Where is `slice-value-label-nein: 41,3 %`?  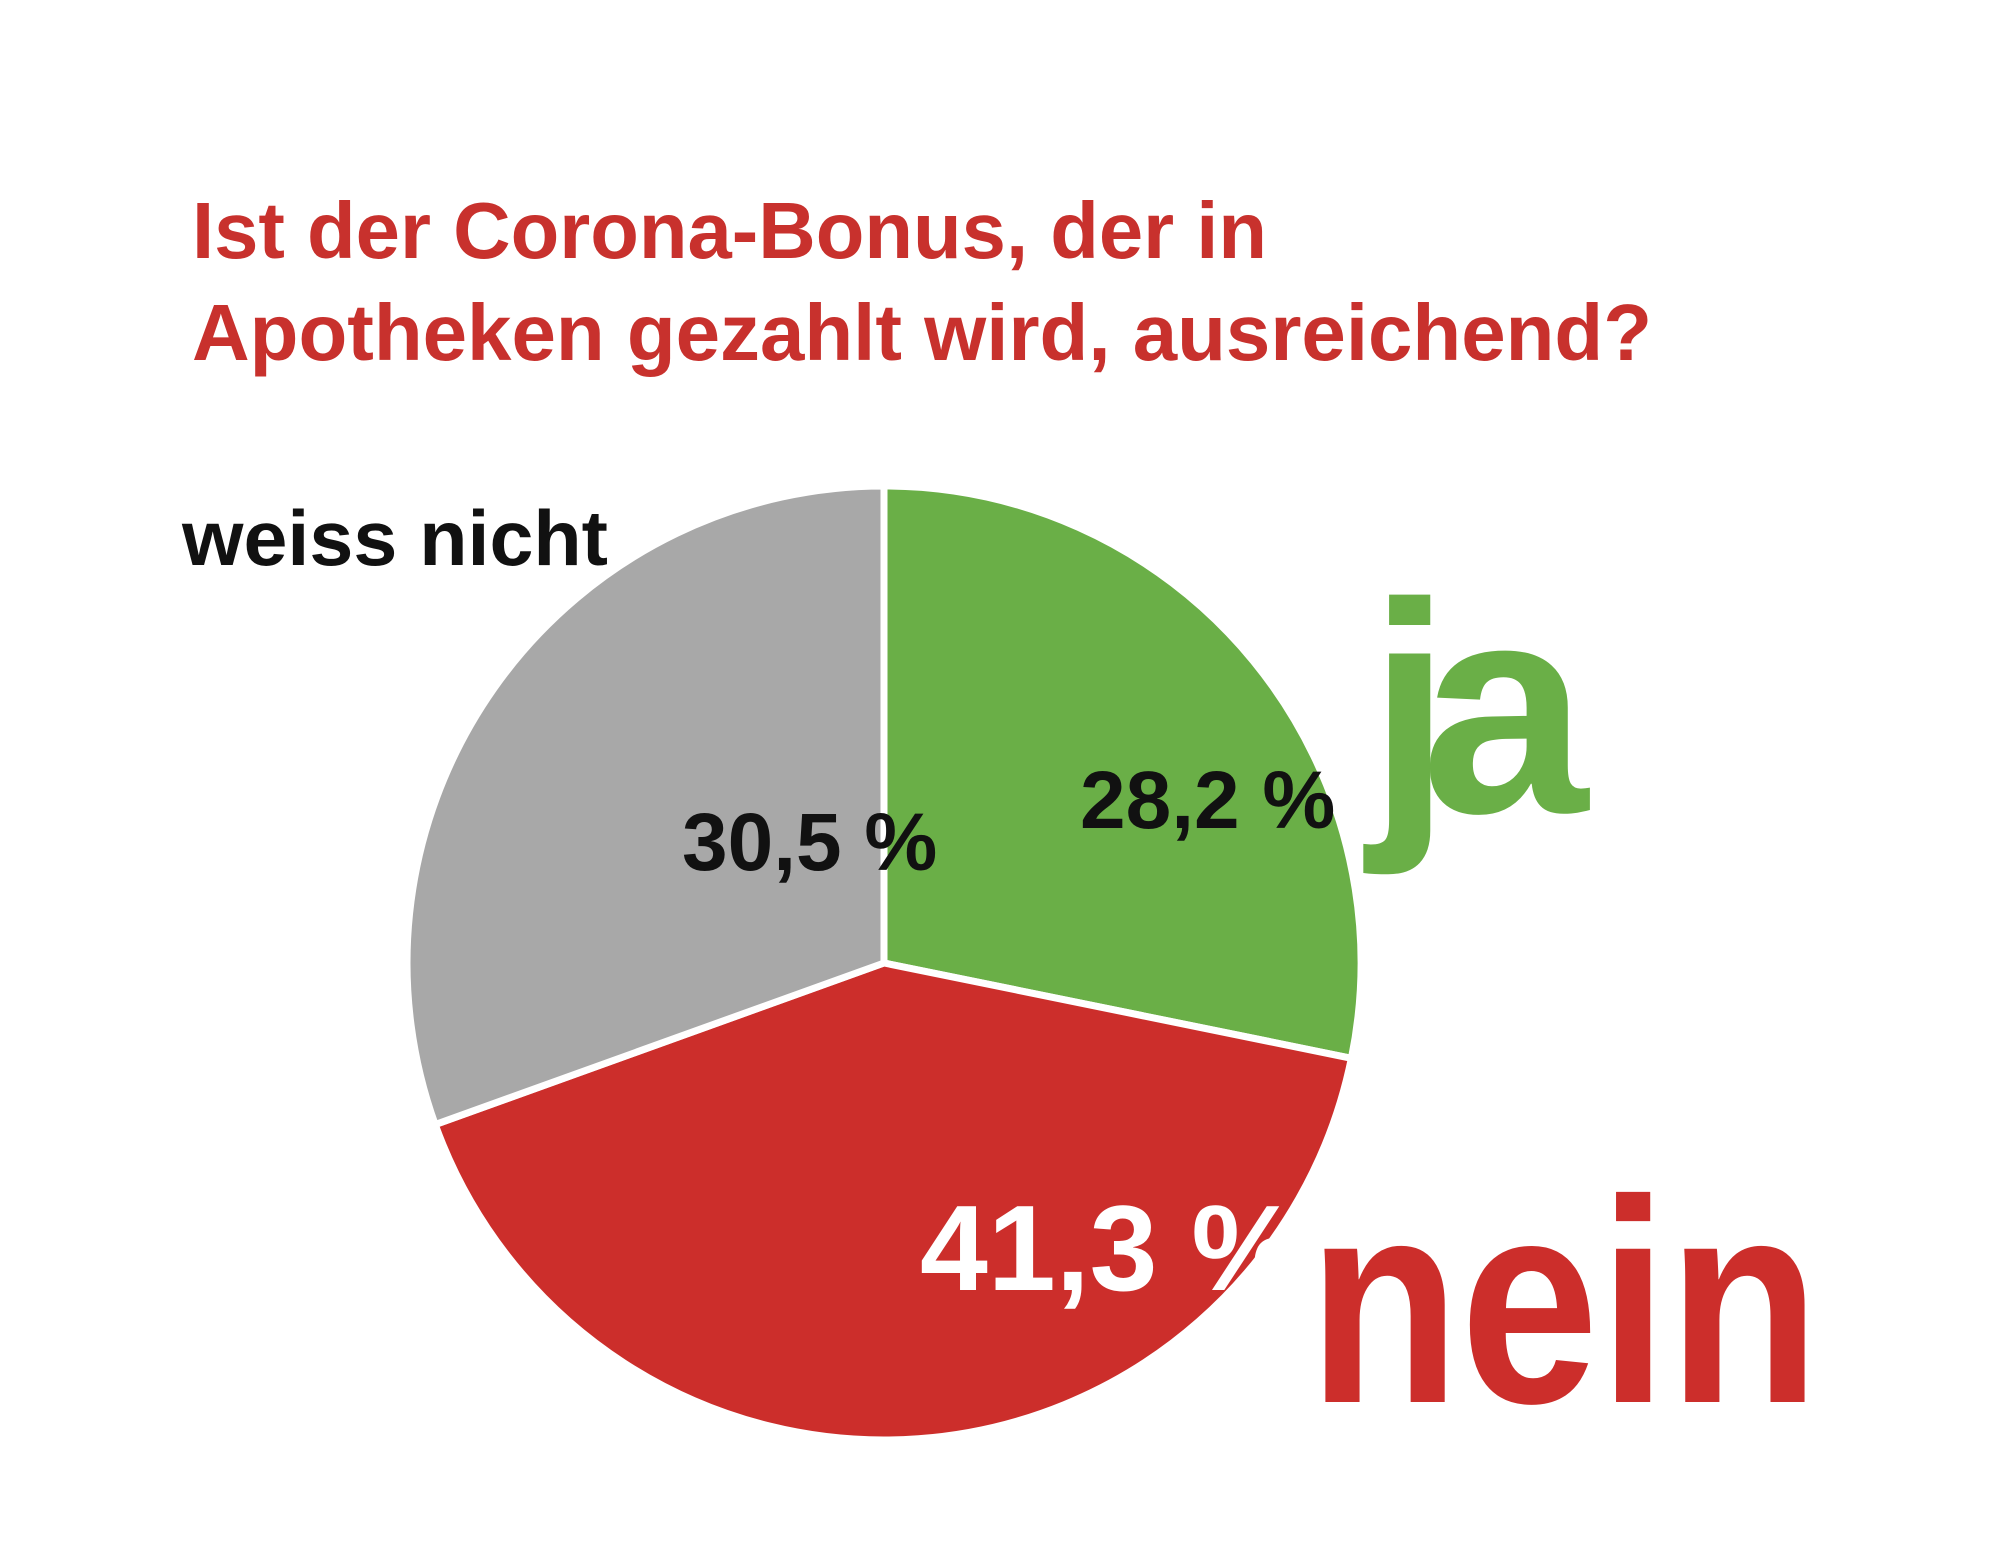 slice-value-label-nein: 41,3 % is located at coordinates (1110, 1248).